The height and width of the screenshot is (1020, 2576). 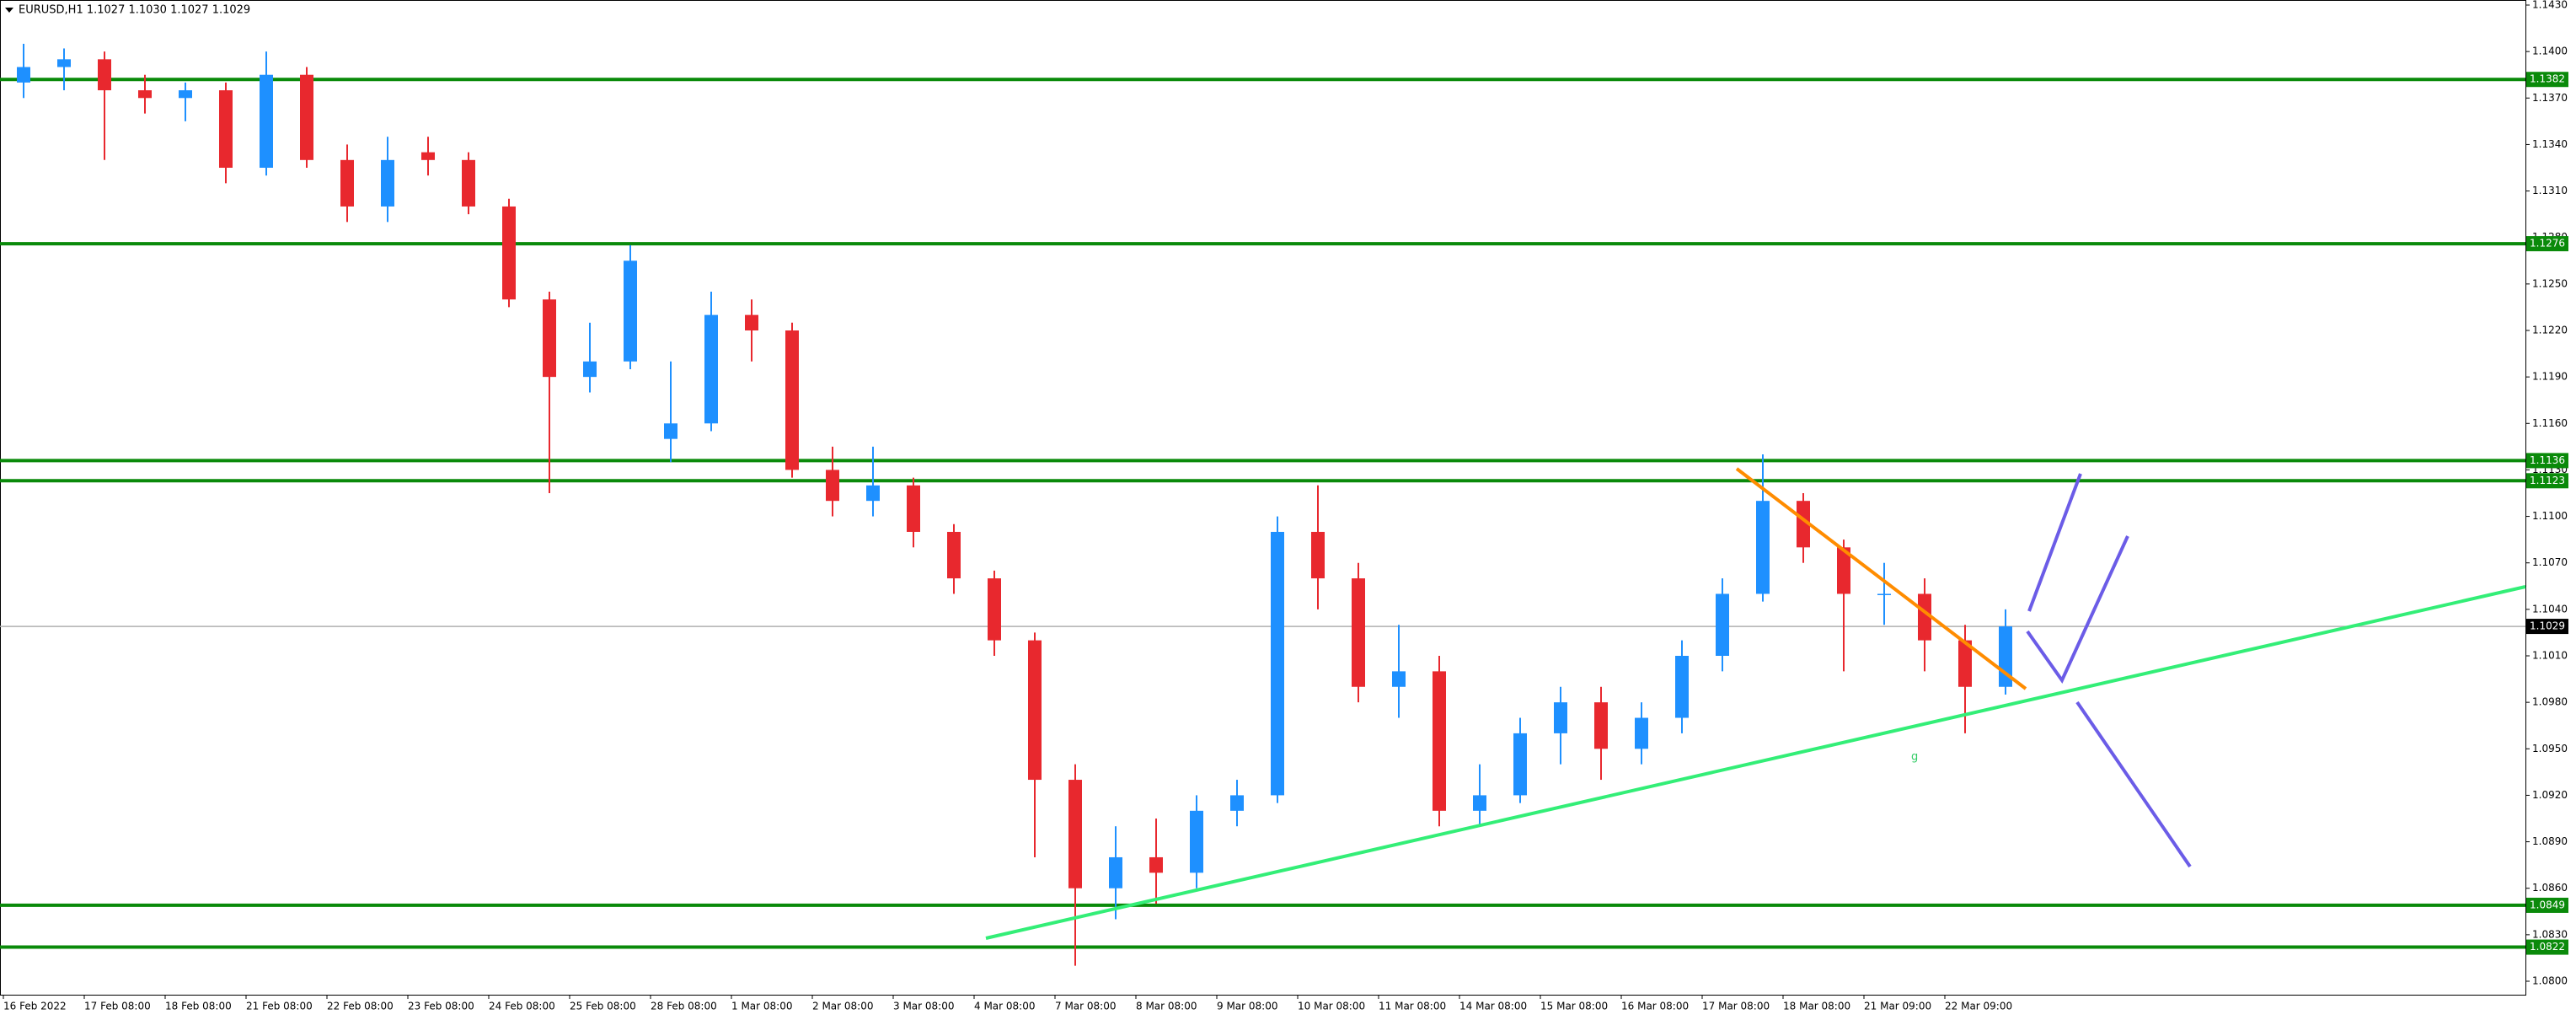 I want to click on y-tick-label: 1.0800, so click(x=2550, y=981).